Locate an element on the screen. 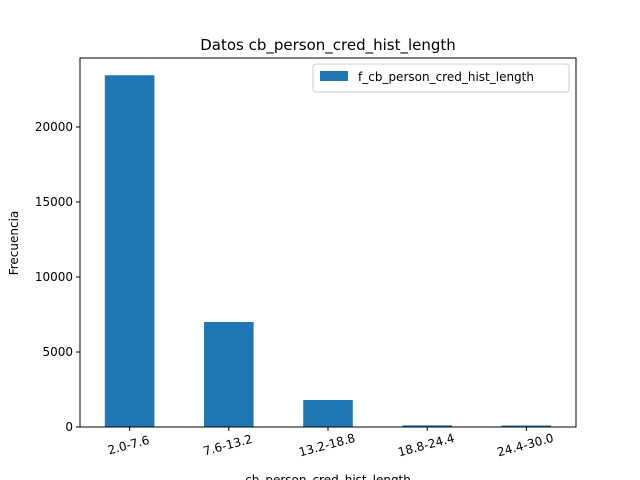  chart-title: Datos cb_person_cred_hist_length is located at coordinates (328, 45).